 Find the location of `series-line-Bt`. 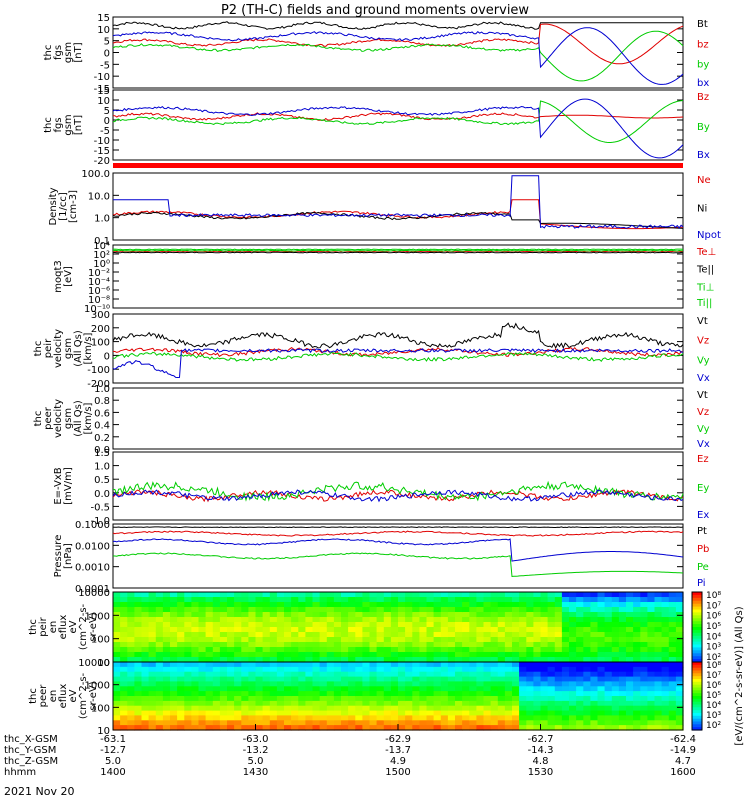

series-line-Bt is located at coordinates (397, 25).